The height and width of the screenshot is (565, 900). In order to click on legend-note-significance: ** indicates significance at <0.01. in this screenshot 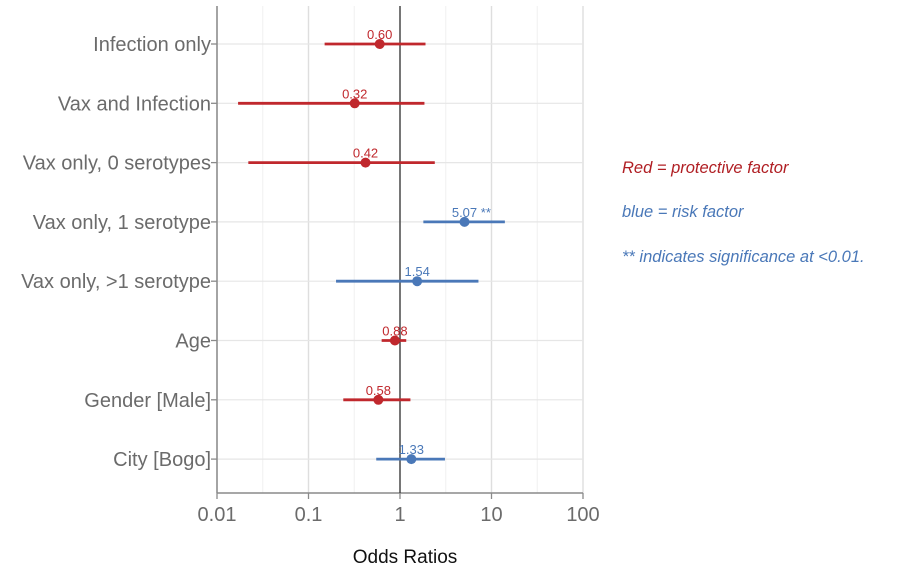, I will do `click(743, 257)`.